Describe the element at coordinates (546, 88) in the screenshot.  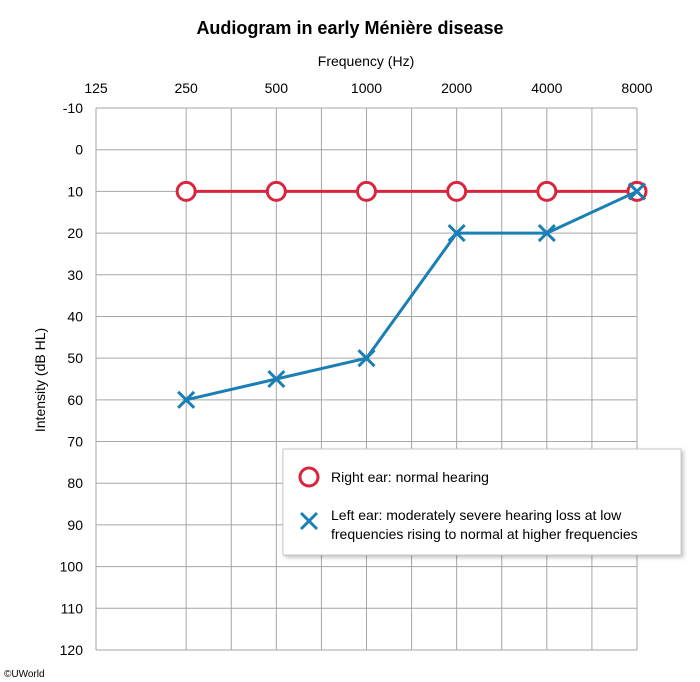
I see `x-tick-label: 4000` at that location.